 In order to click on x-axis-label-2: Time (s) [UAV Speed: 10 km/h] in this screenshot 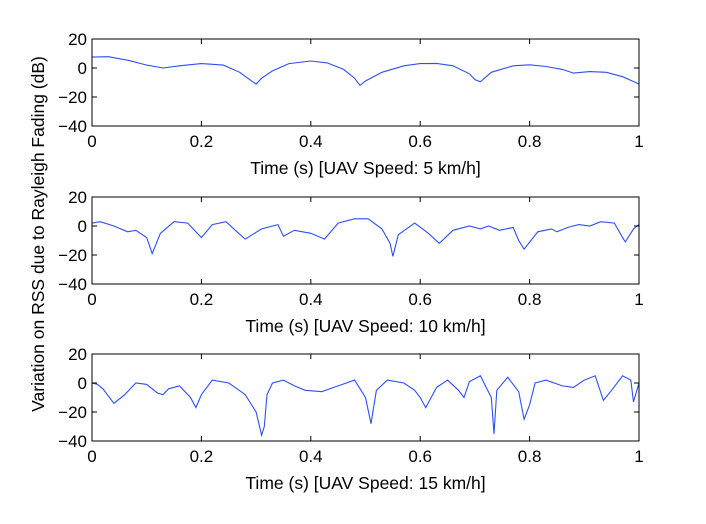, I will do `click(365, 326)`.